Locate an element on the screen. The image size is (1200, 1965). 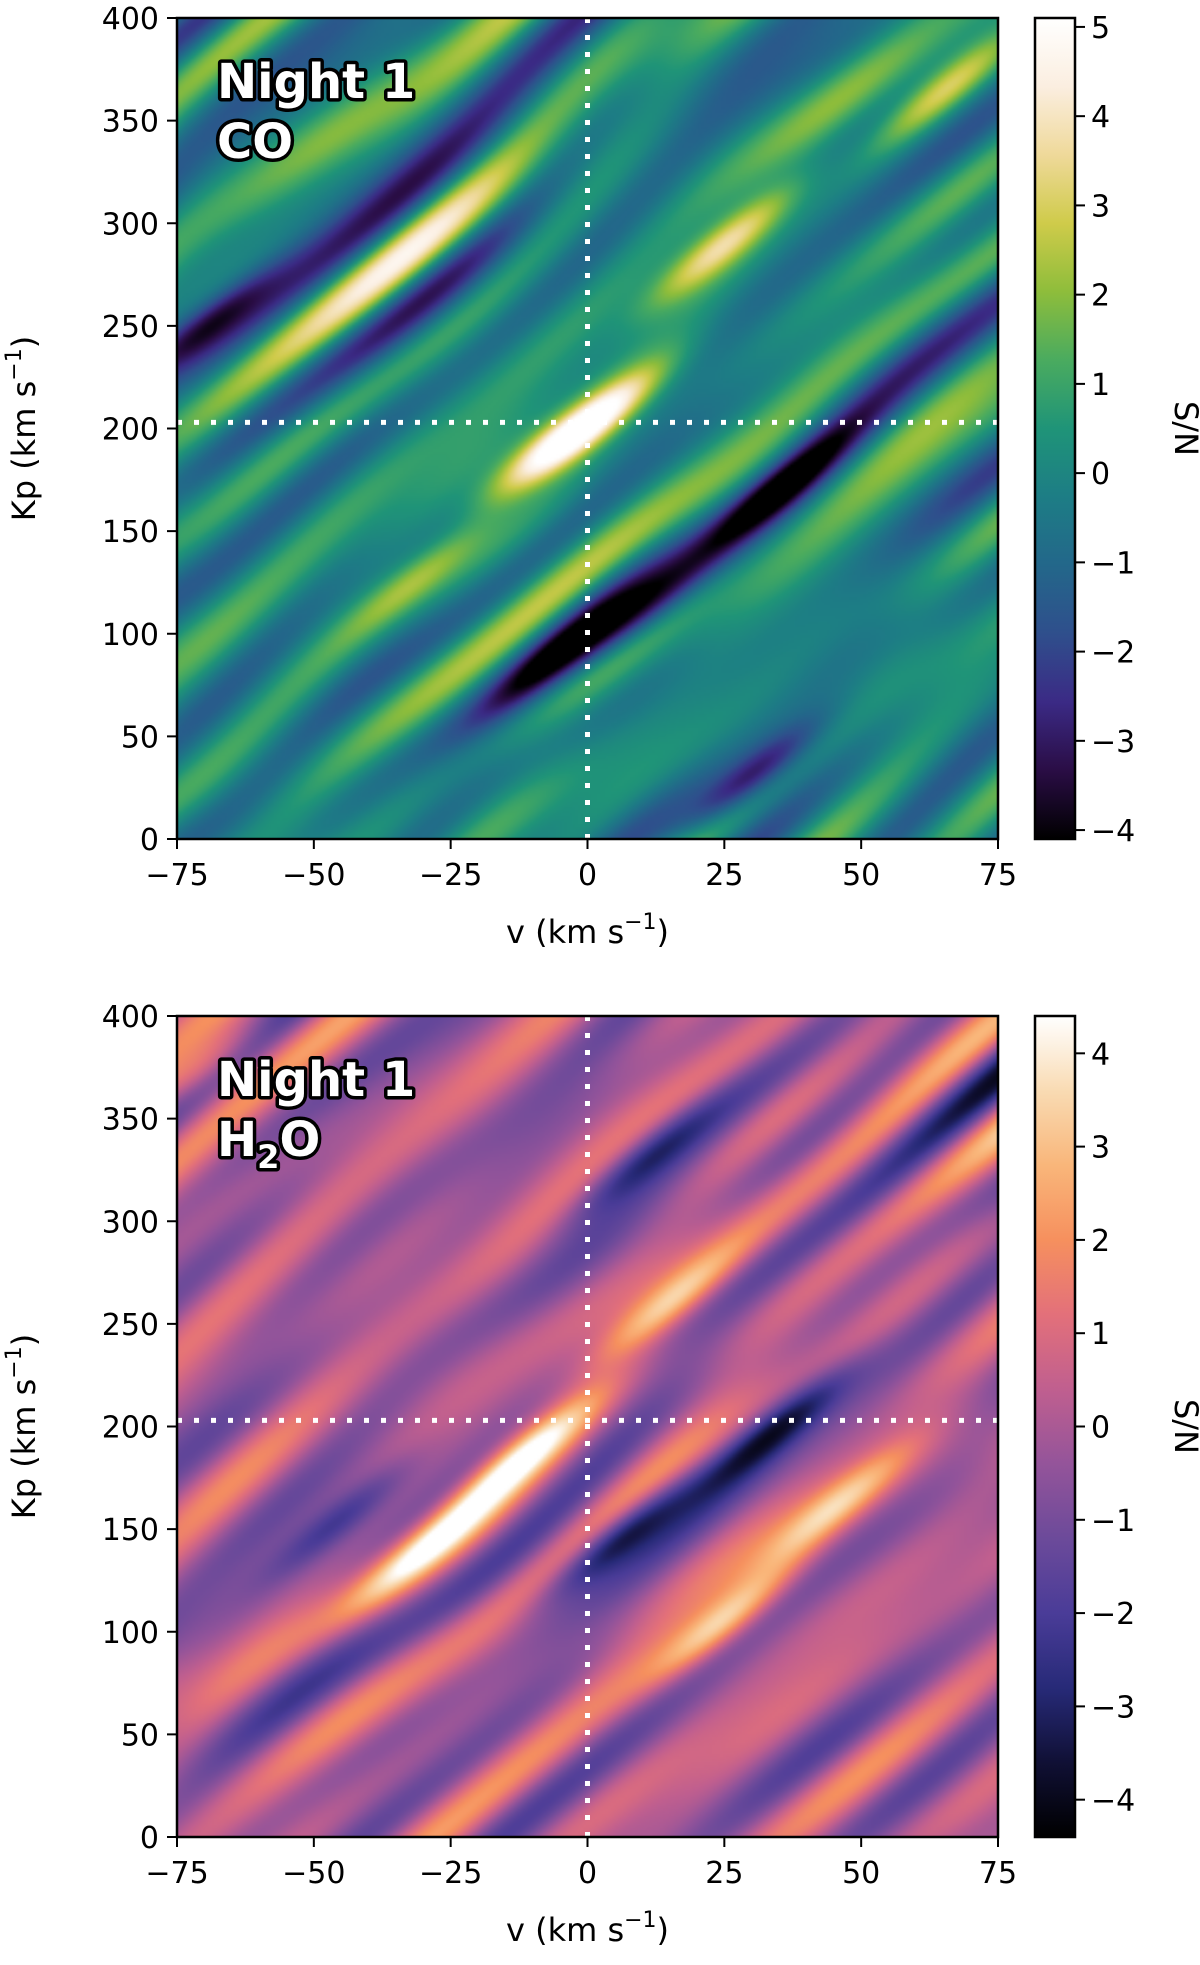
panel-annotation-species: H2O is located at coordinates (268, 1144).